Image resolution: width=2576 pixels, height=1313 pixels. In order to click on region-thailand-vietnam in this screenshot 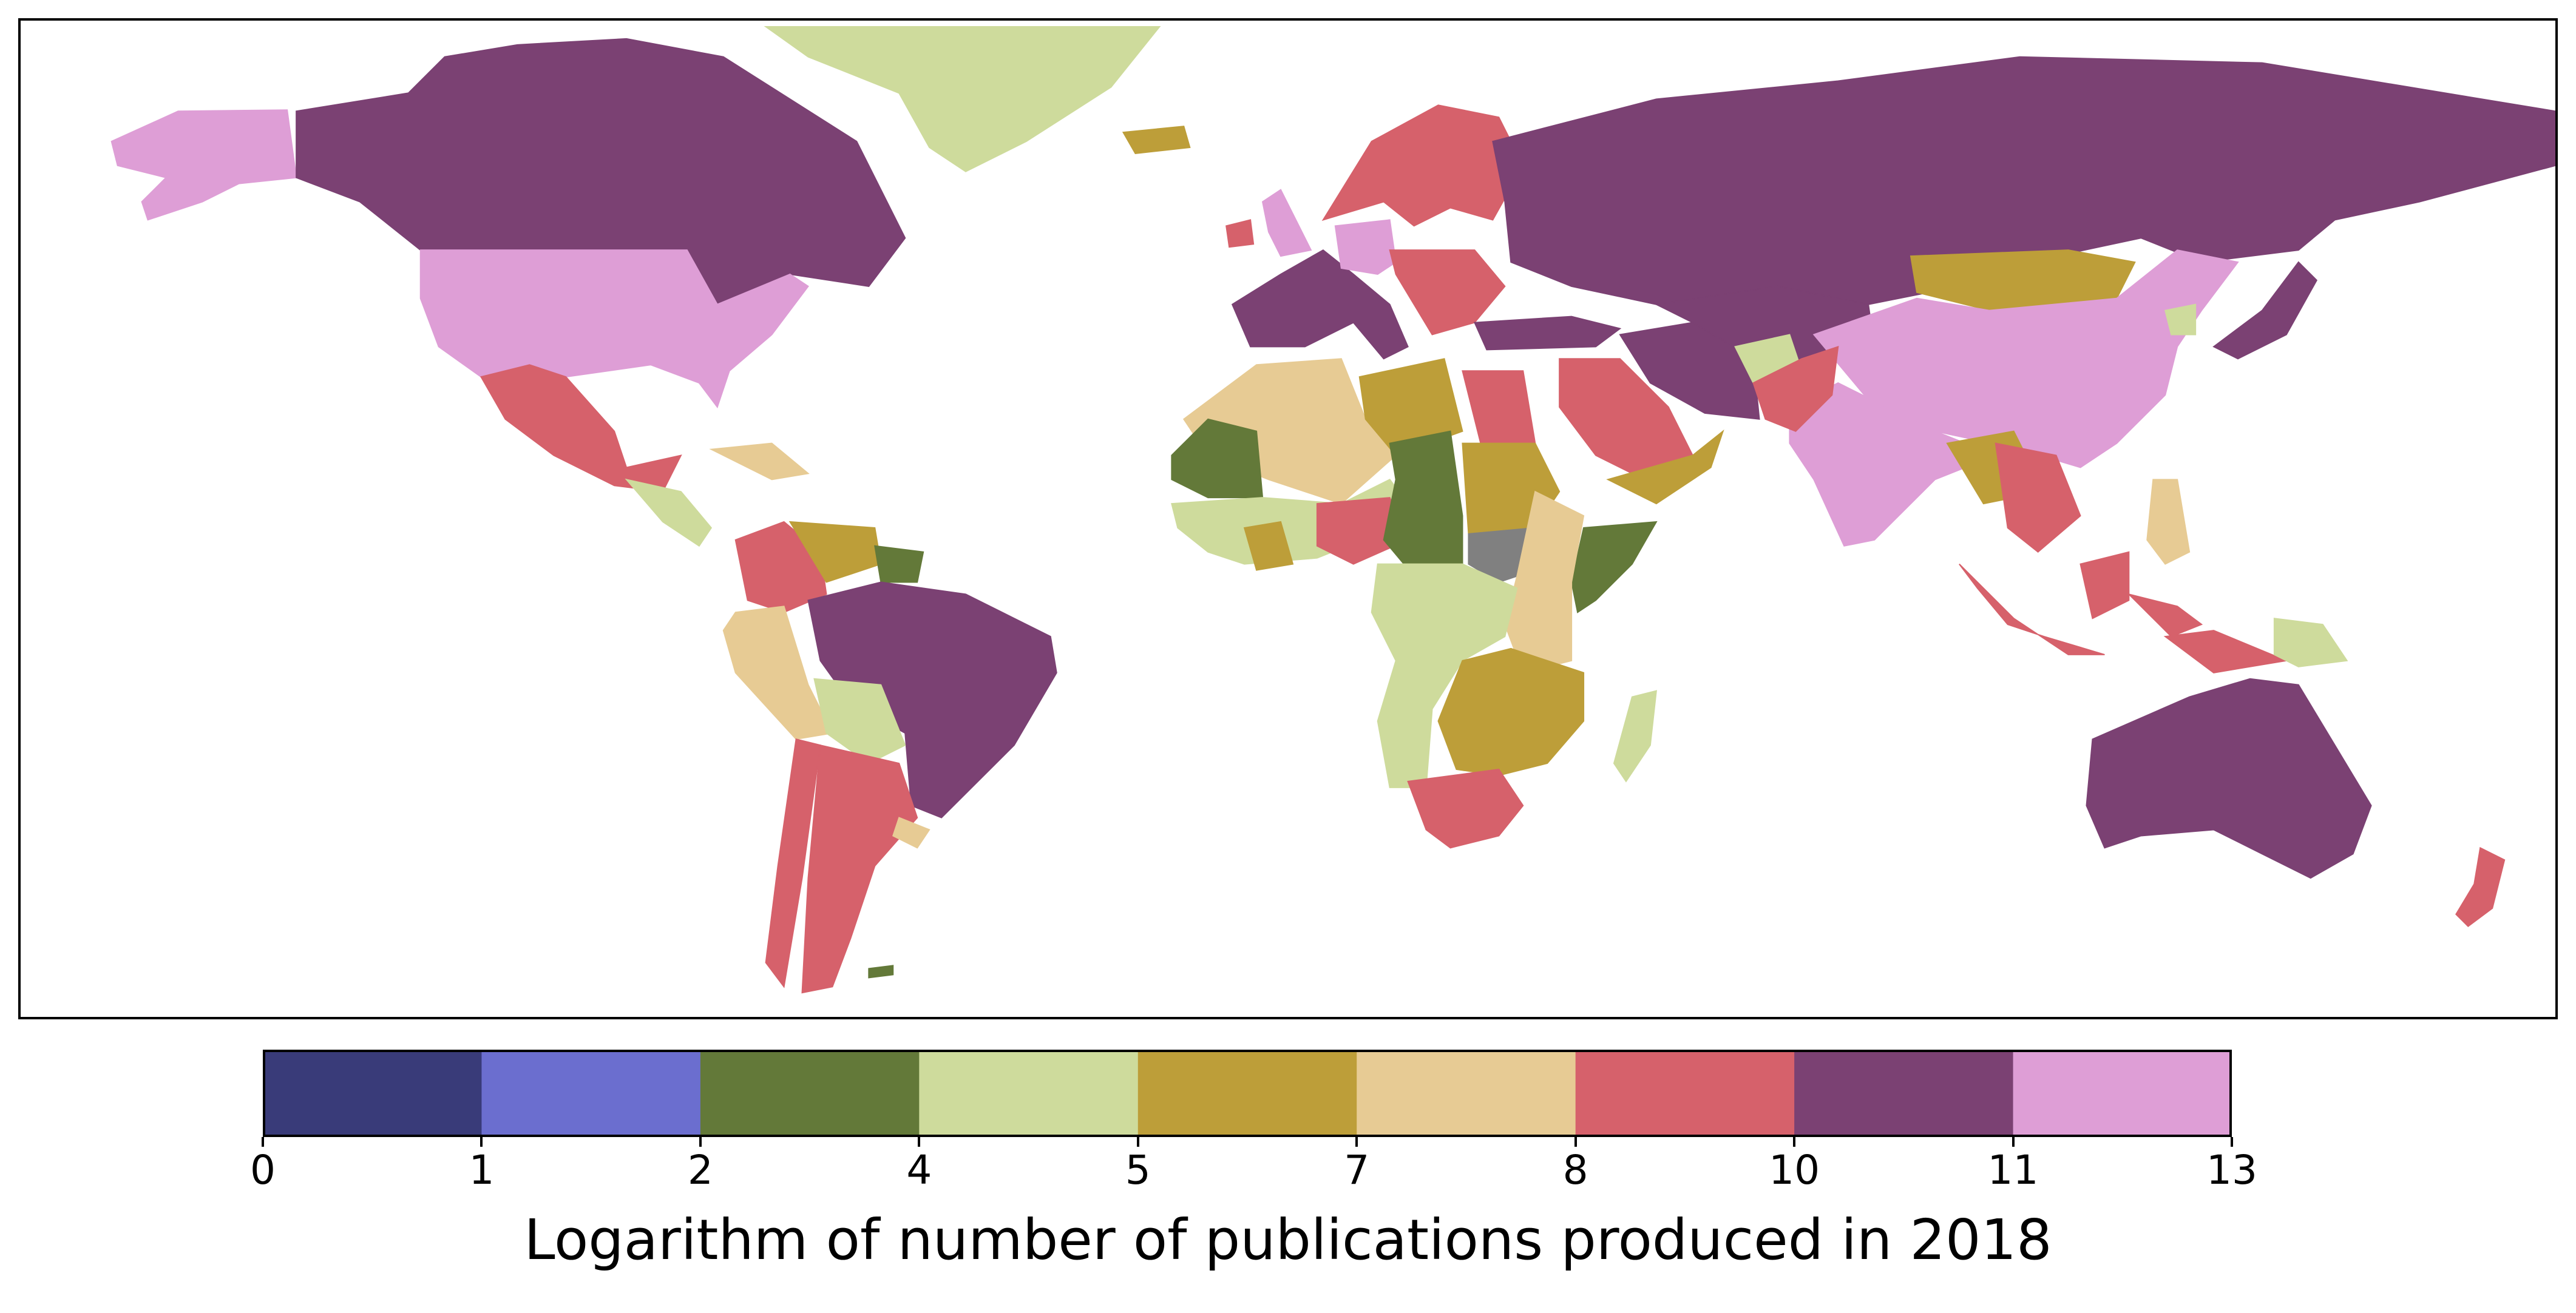, I will do `click(2038, 497)`.